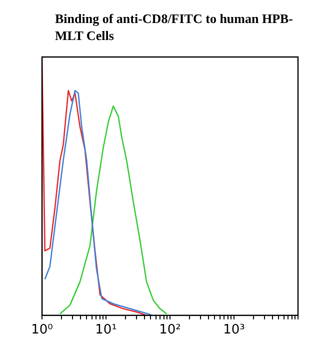 The width and height of the screenshot is (323, 359). What do you see at coordinates (106, 330) in the screenshot?
I see `x-tick-label: 10¹` at bounding box center [106, 330].